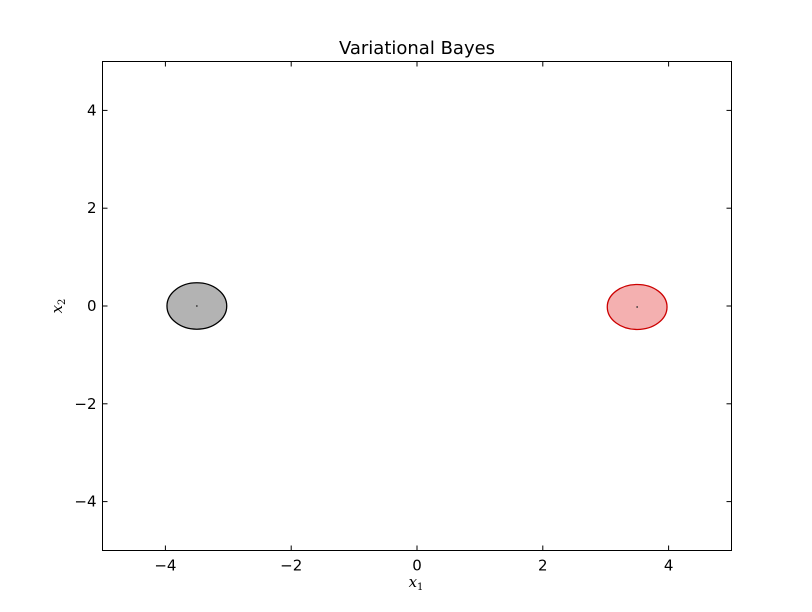 This screenshot has width=812, height=612. I want to click on x-tick-label: −4, so click(165, 566).